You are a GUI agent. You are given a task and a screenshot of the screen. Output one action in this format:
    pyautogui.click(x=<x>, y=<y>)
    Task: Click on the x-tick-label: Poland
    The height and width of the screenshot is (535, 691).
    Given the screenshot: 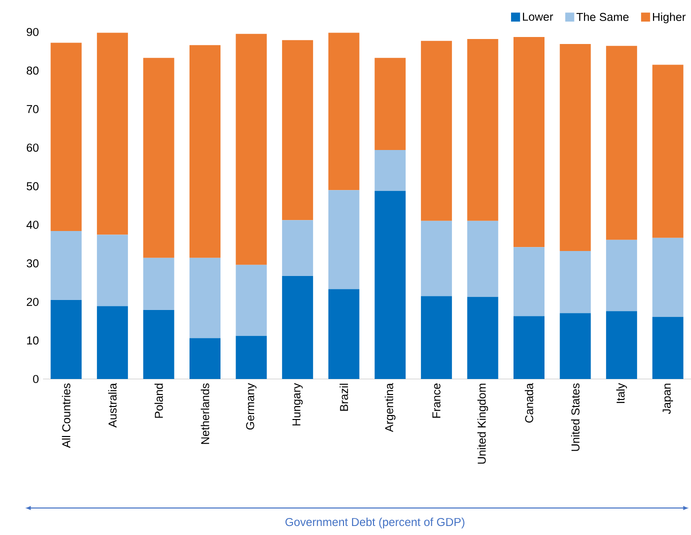 What is the action you would take?
    pyautogui.click(x=158, y=401)
    